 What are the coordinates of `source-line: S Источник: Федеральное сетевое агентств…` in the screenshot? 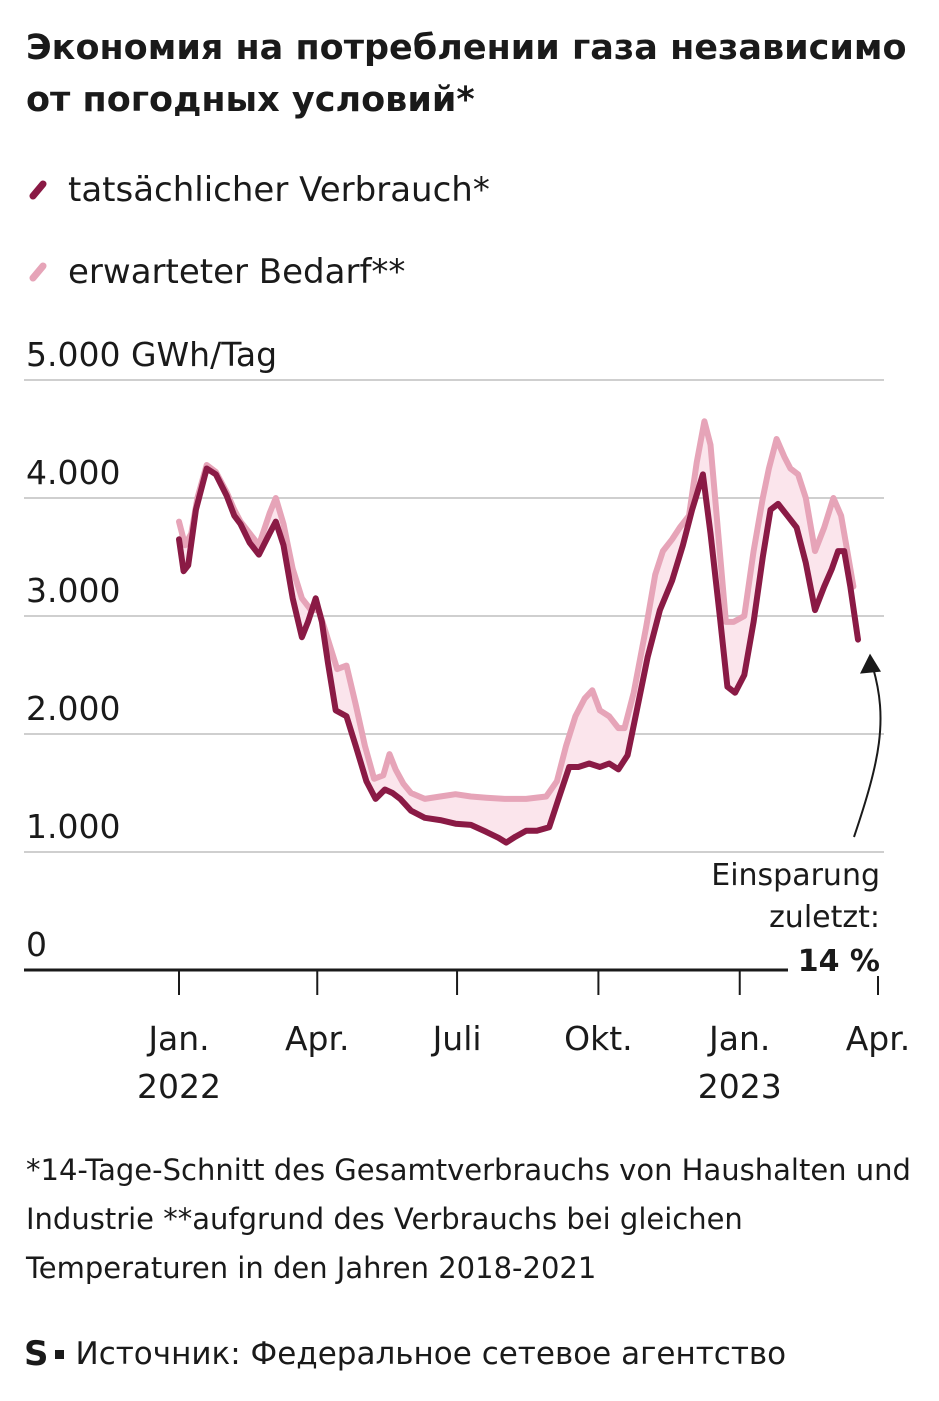 It's located at (405, 1354).